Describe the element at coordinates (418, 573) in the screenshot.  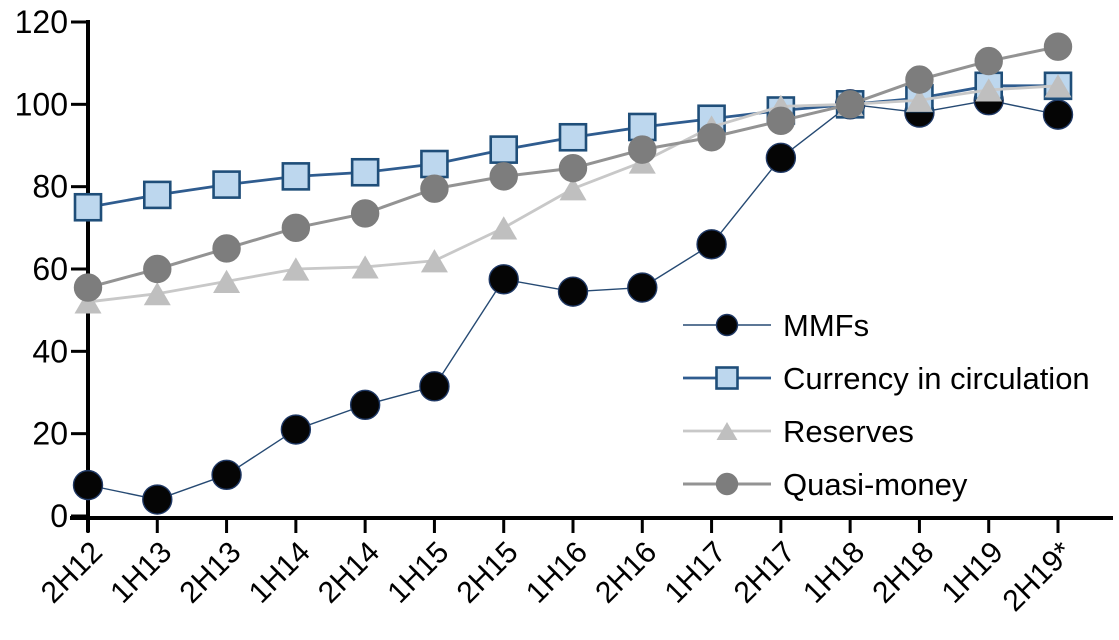
I see `x-tick-label: 1H15` at that location.